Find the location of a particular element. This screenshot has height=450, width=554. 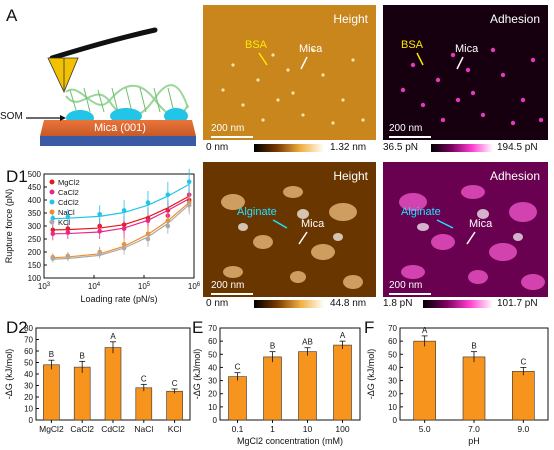

som-label: SOM is located at coordinates (11, 116).